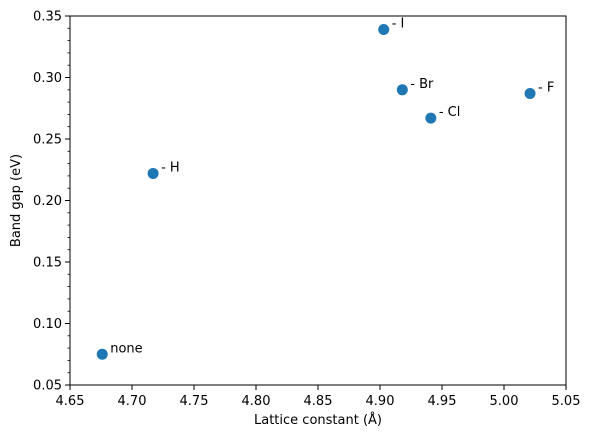 The height and width of the screenshot is (438, 591). I want to click on x-tick-label: 4.95, so click(442, 401).